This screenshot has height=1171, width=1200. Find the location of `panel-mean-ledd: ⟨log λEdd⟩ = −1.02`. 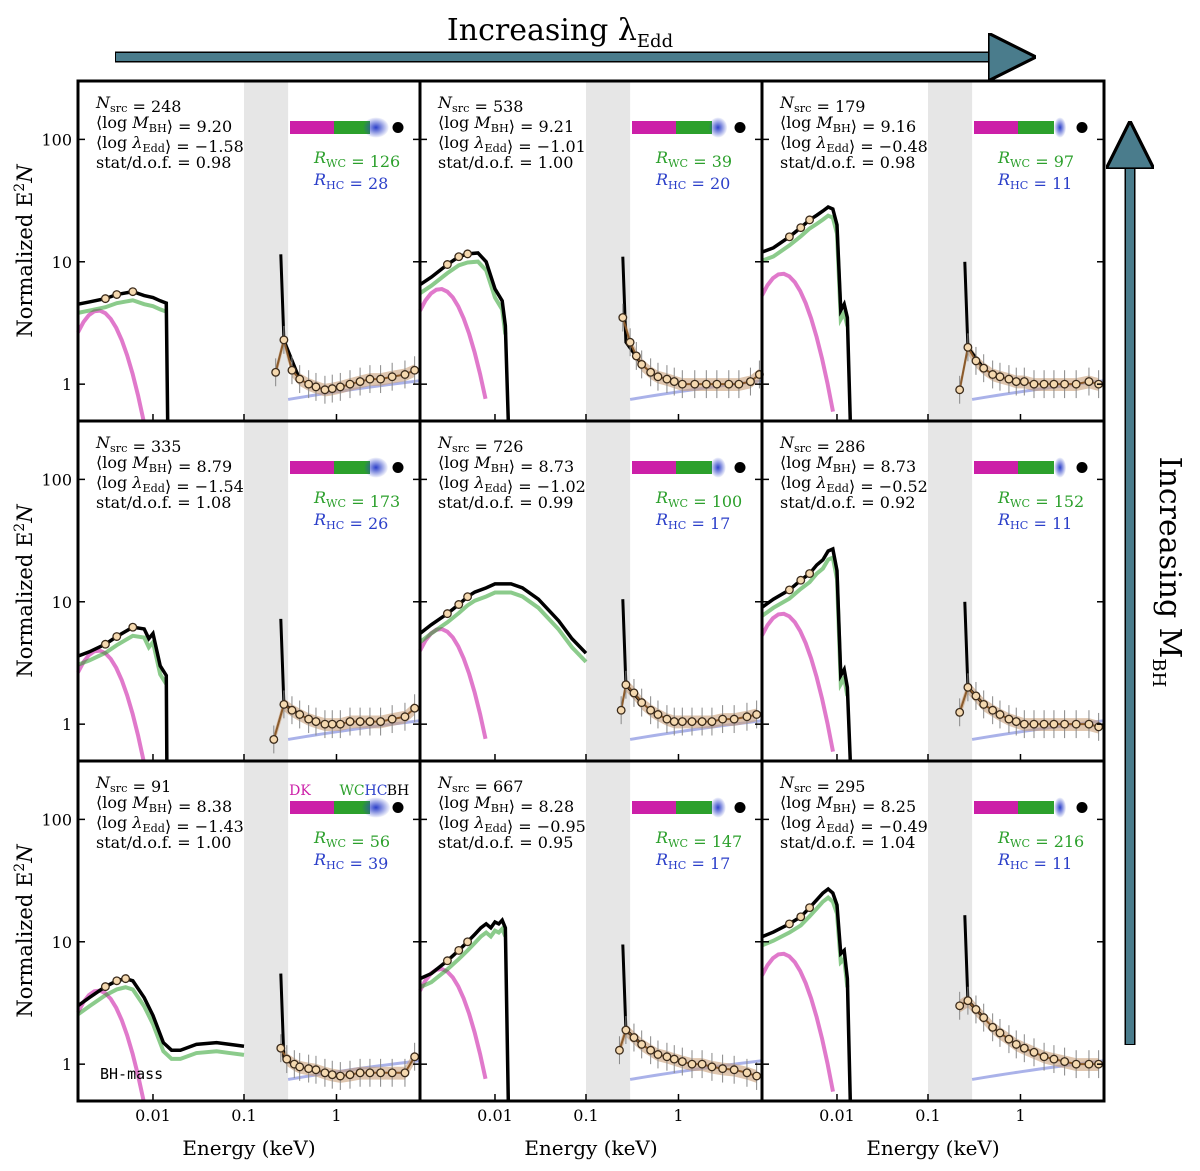

panel-mean-ledd: ⟨log λEdd⟩ = −1.02 is located at coordinates (512, 484).